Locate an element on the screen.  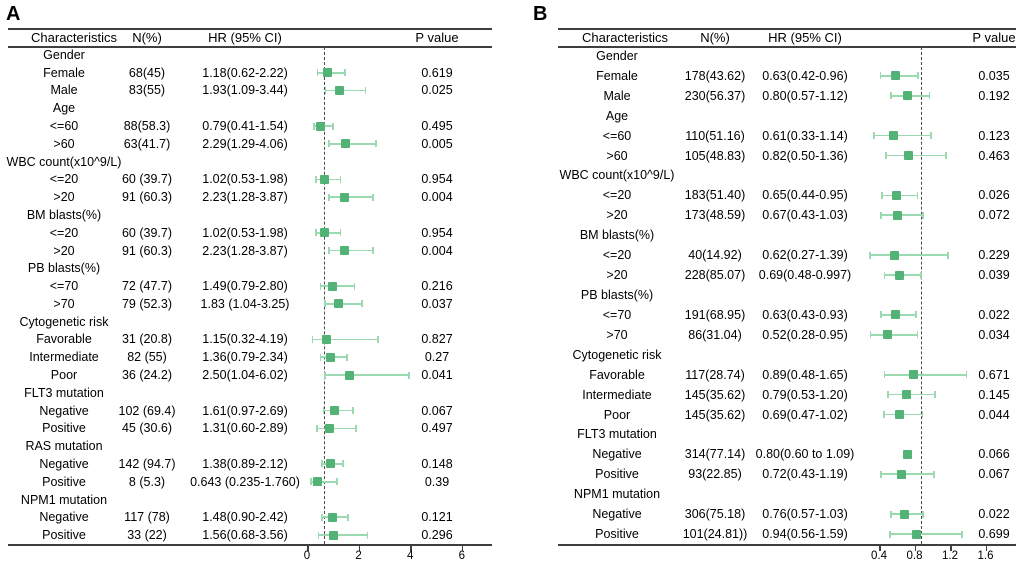
hr-ci-value: 0.63(0.43-0.93) is located at coordinates (805, 314).